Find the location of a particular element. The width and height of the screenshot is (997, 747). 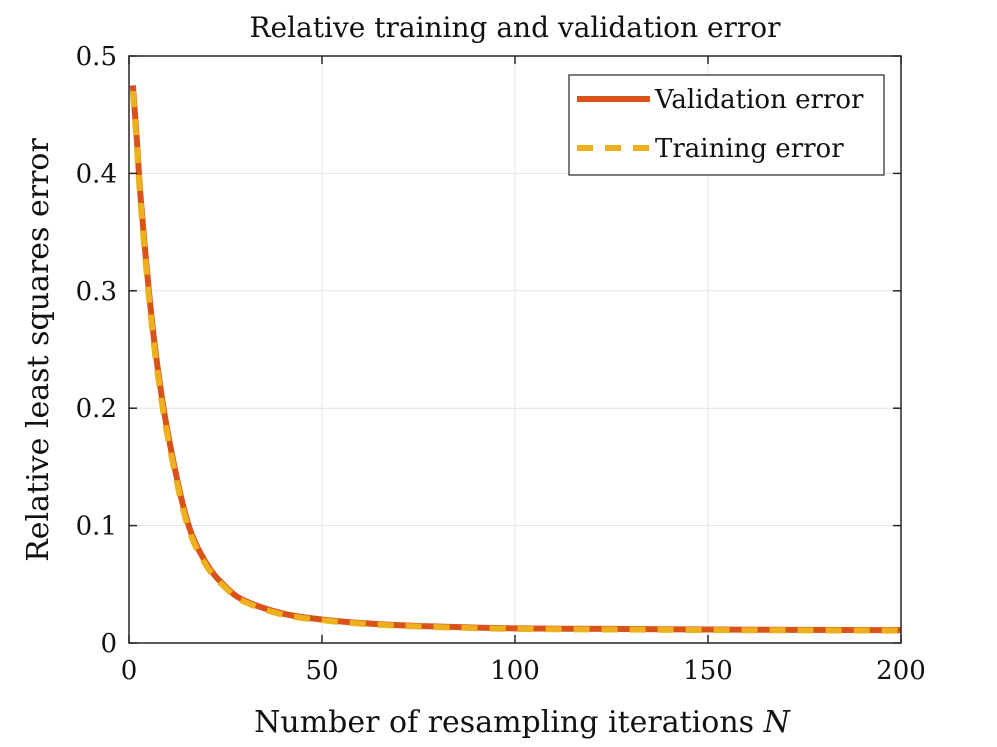

y-tick-label: 0.2 is located at coordinates (96, 409).